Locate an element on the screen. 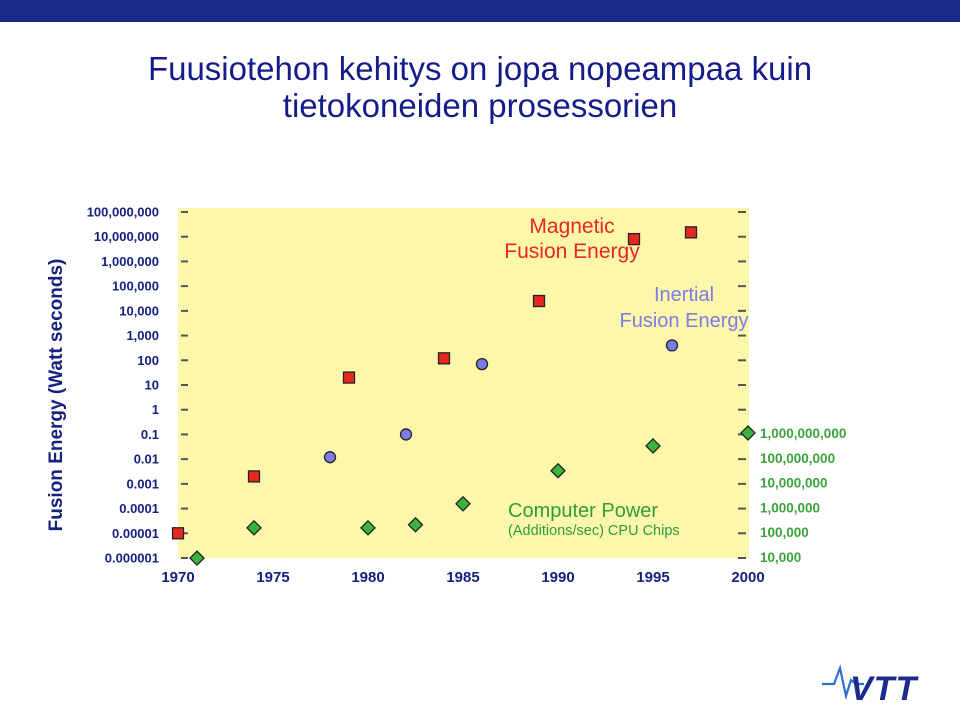 This screenshot has height=707, width=960. y-tick-label: 100,000 is located at coordinates (135, 286).